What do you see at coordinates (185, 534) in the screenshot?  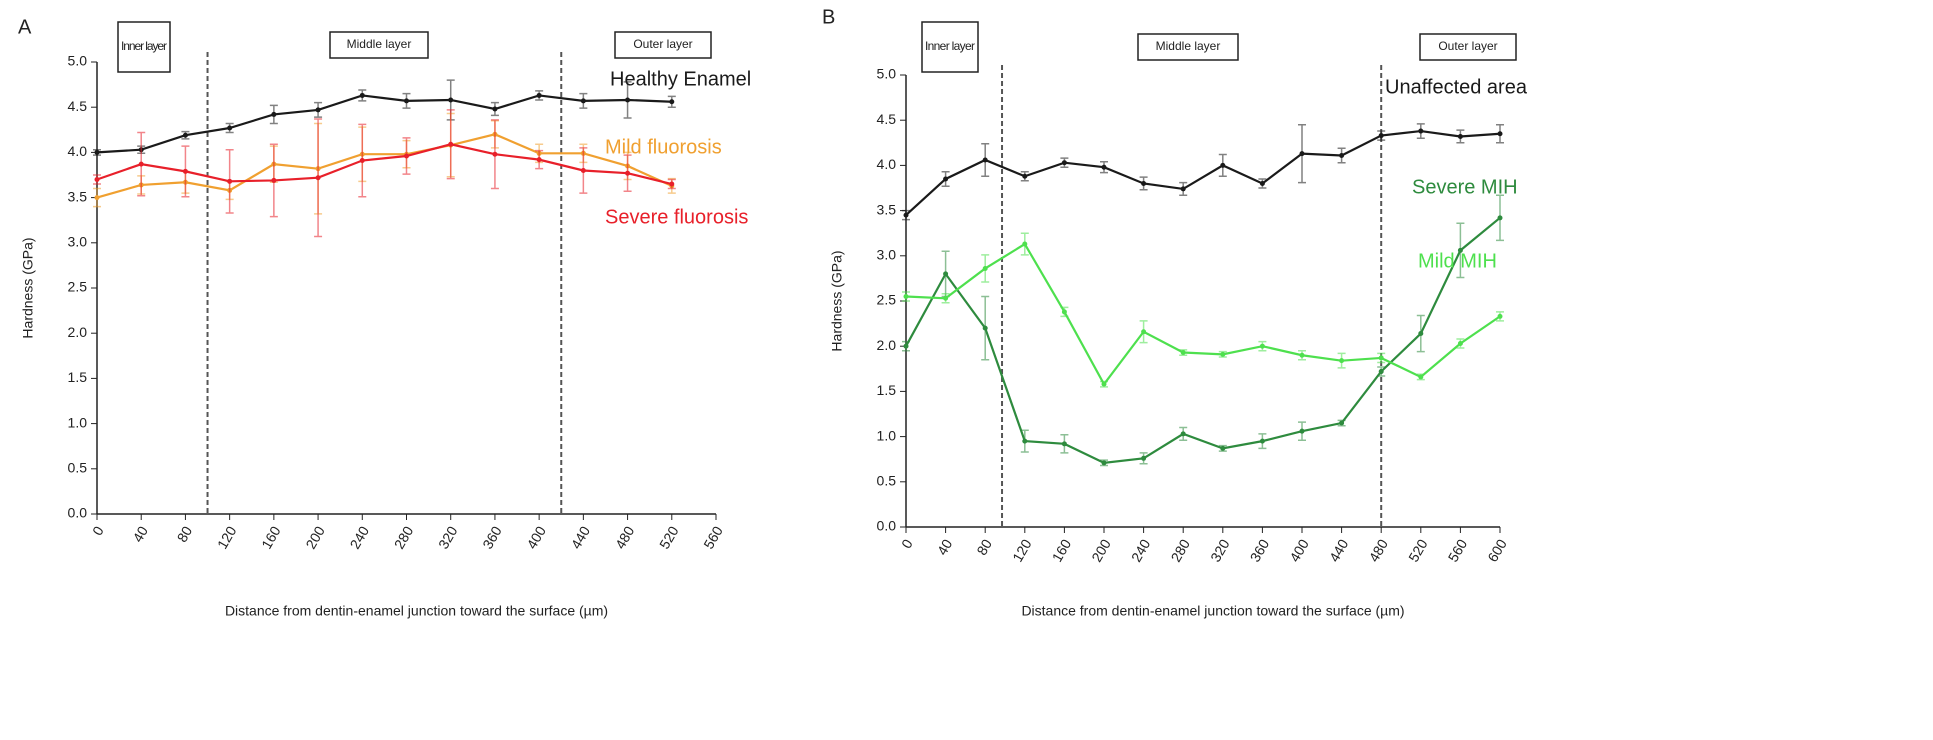 I see `x-tick-label: 80` at bounding box center [185, 534].